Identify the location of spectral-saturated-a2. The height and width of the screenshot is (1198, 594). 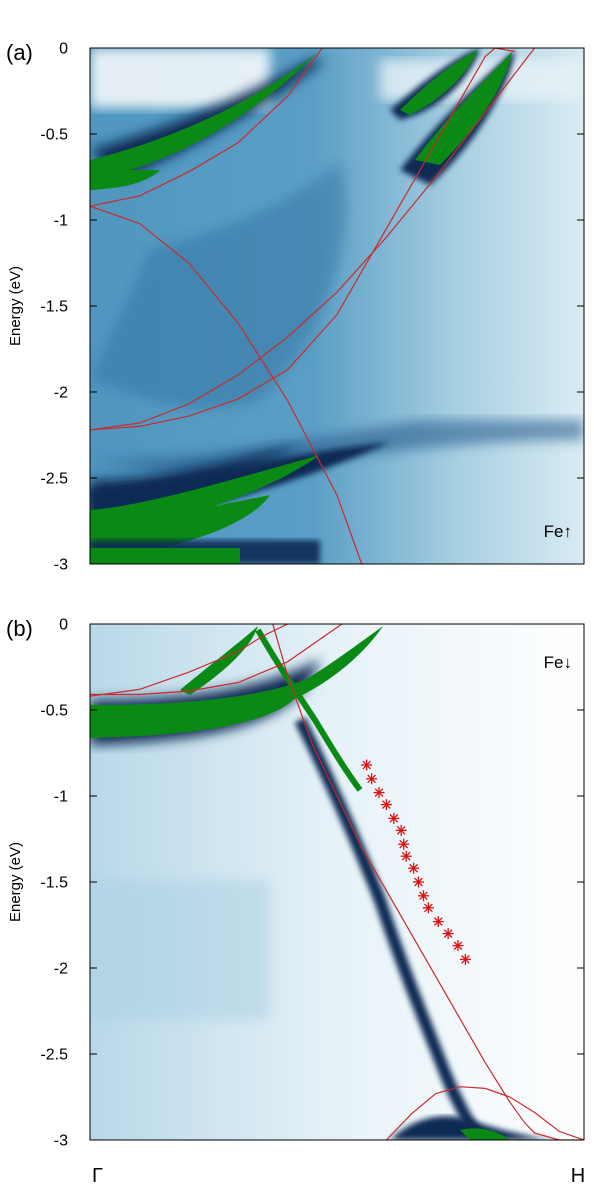
(125, 180).